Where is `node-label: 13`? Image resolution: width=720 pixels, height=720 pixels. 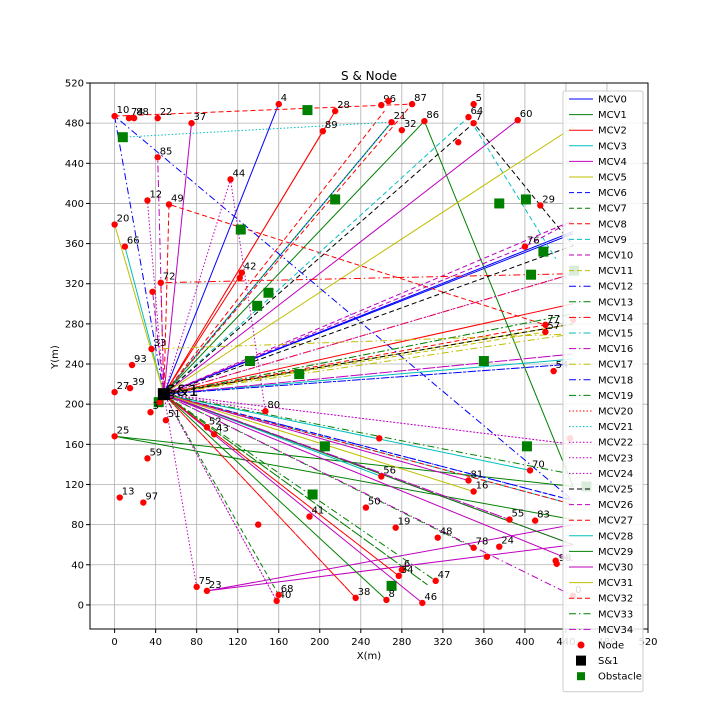
node-label: 13 is located at coordinates (128, 492).